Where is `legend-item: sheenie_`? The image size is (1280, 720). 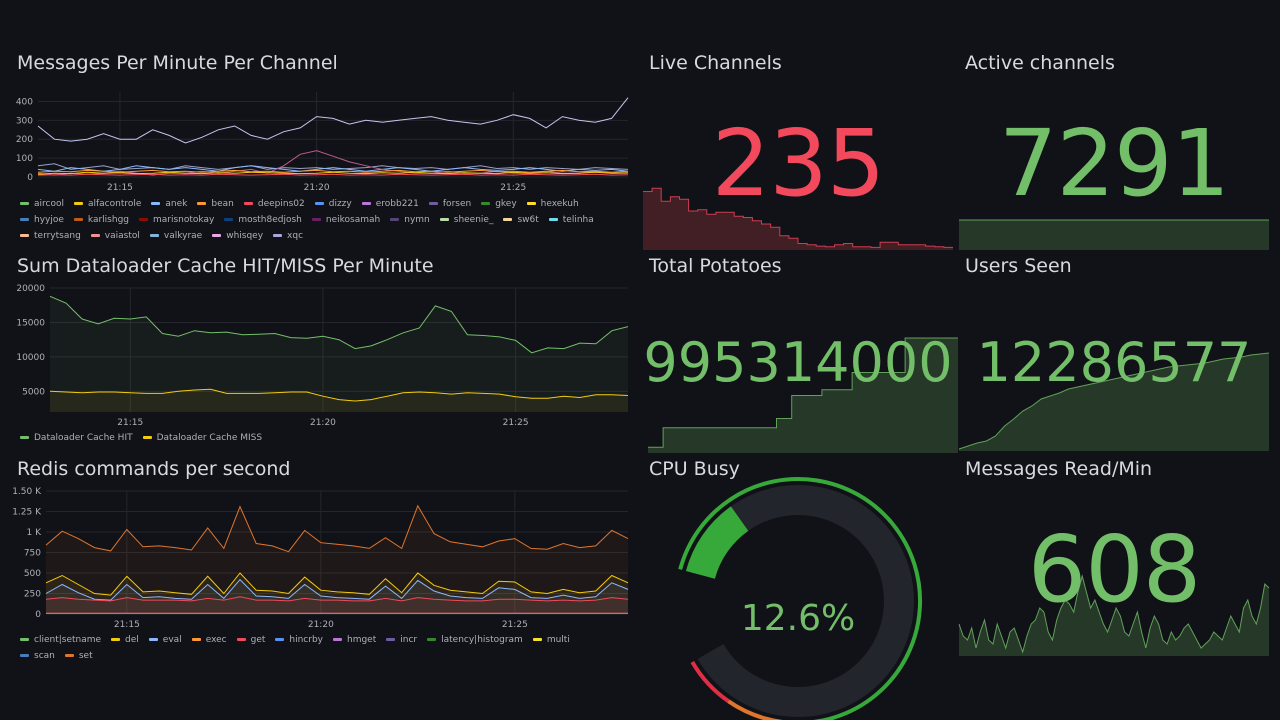 legend-item: sheenie_ is located at coordinates (466, 220).